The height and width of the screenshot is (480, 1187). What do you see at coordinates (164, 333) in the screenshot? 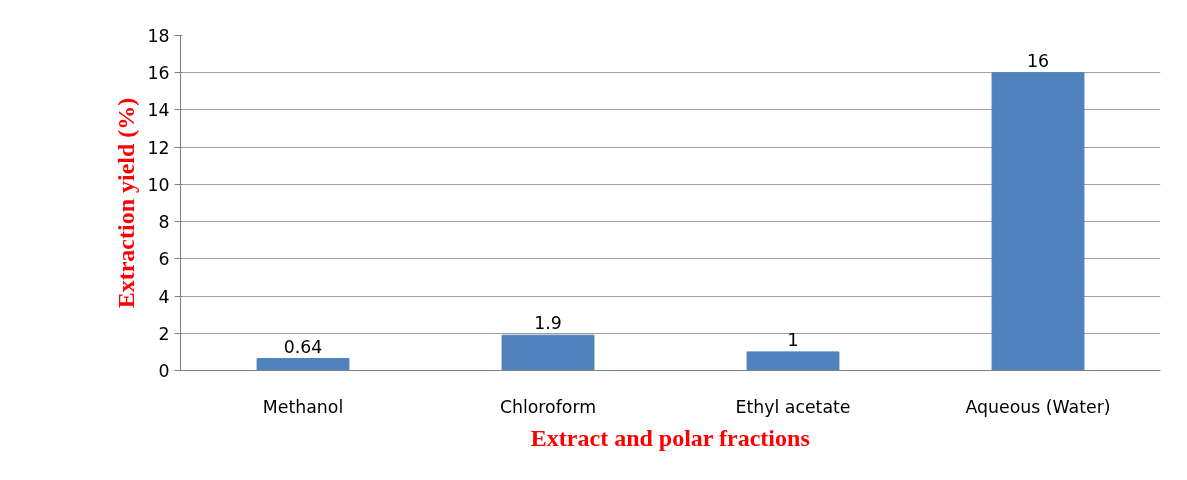
I see `y-tick-label: 2` at bounding box center [164, 333].